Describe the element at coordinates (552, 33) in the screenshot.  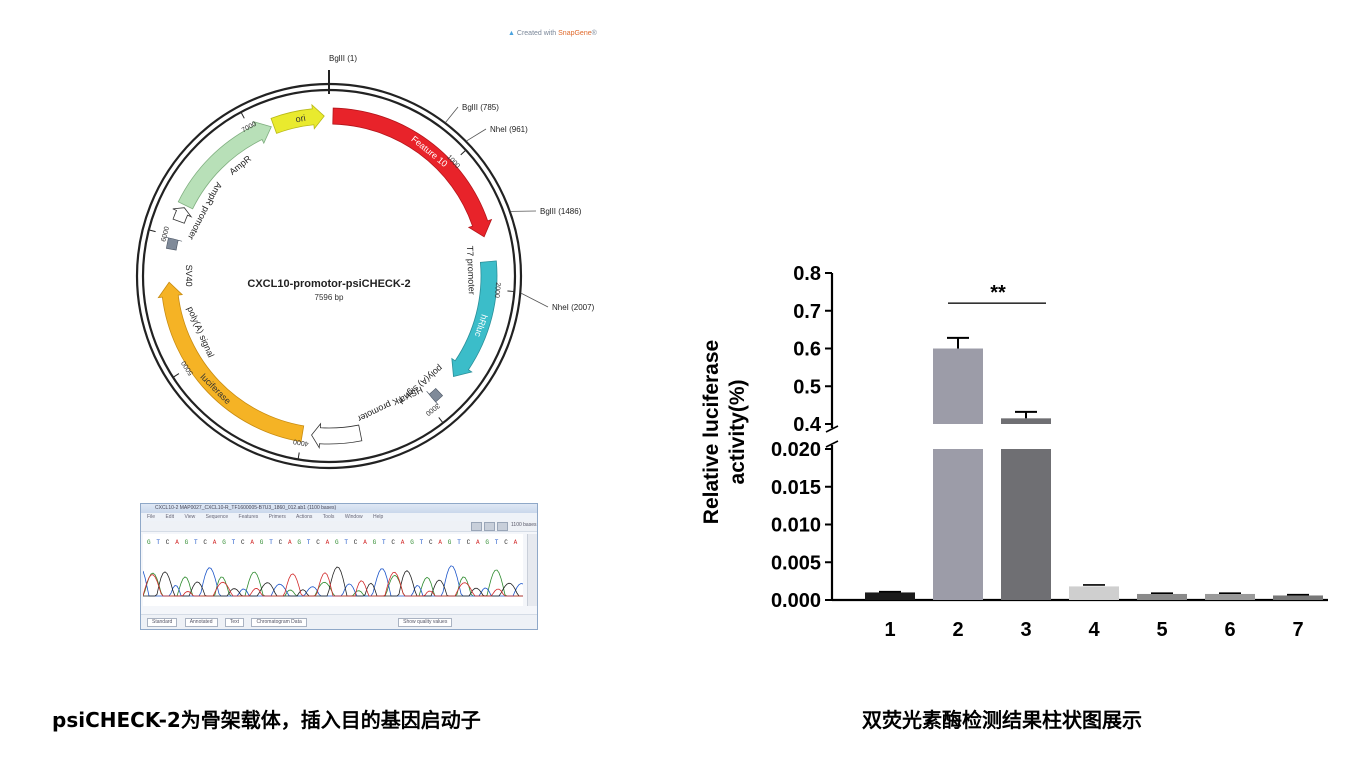
I see `snapgene-watermark: ▲ Created with SnapGene®` at that location.